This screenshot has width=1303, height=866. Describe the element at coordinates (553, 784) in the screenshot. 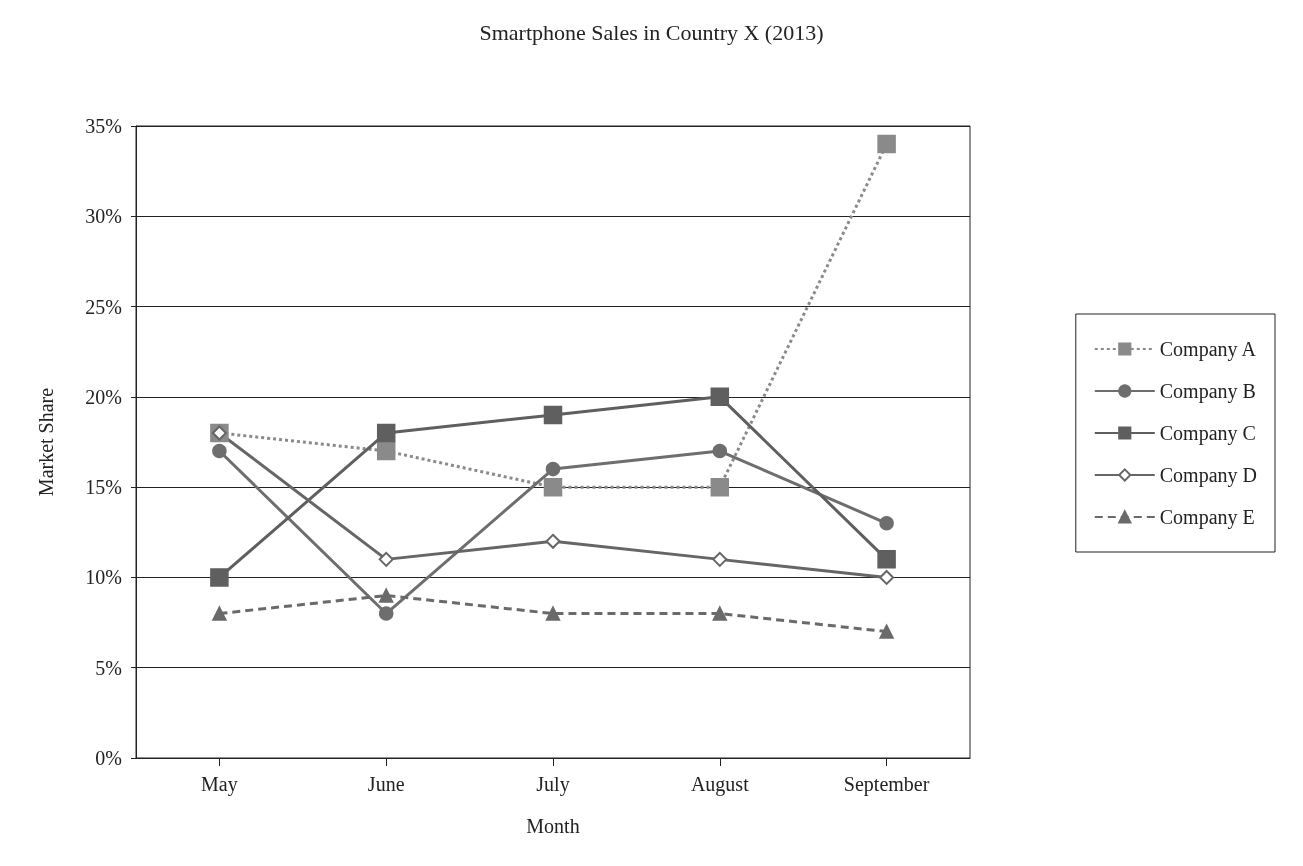

I see `x-tick-label: July` at that location.